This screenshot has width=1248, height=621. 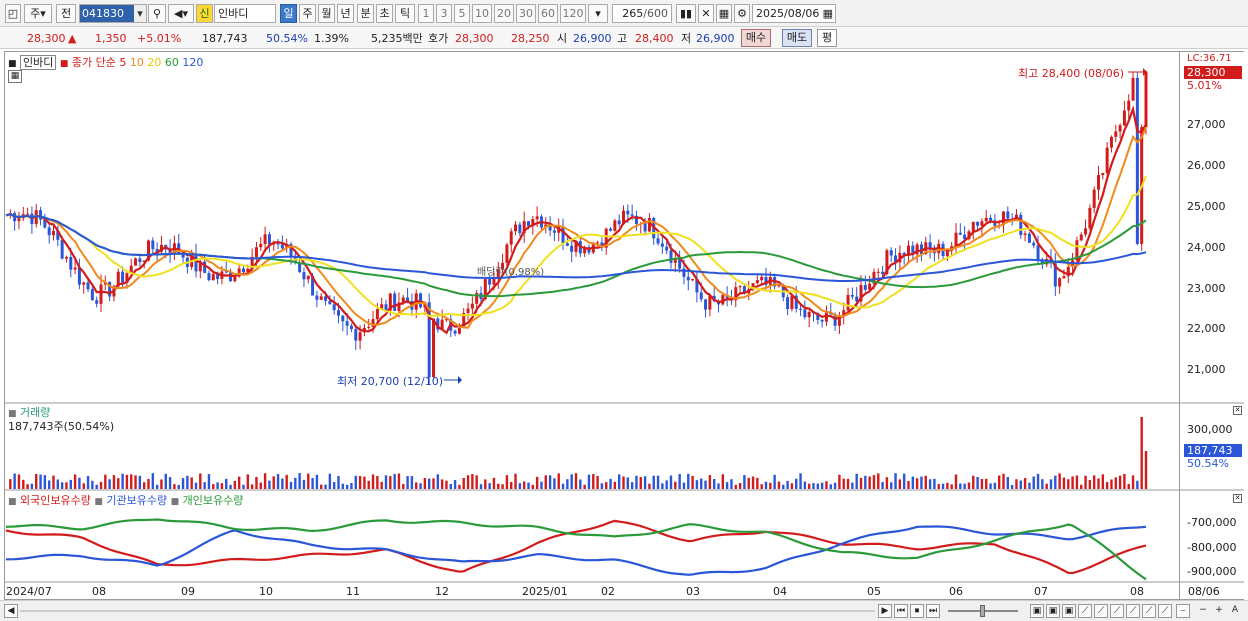 What do you see at coordinates (956, 591) in the screenshot?
I see `x-tick: 06` at bounding box center [956, 591].